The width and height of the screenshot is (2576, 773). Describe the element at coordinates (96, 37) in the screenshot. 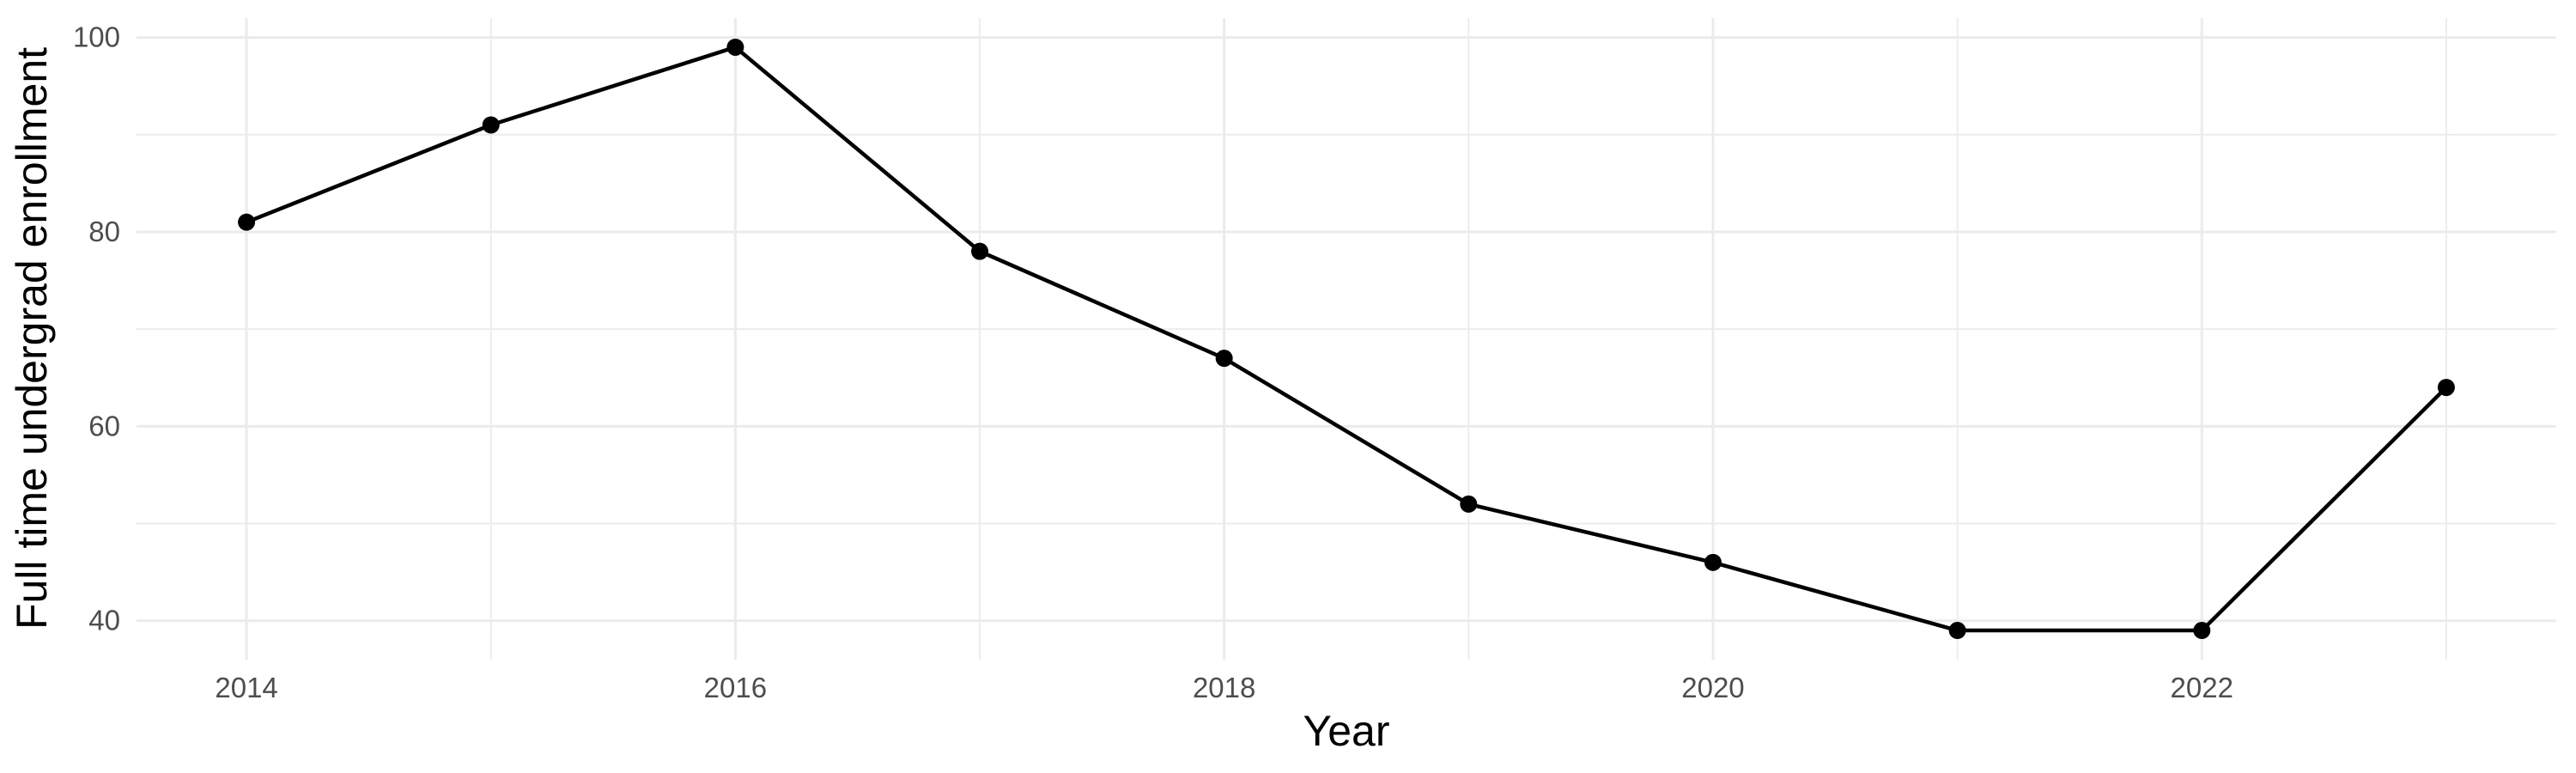

I see `y-tick-label: 100` at that location.